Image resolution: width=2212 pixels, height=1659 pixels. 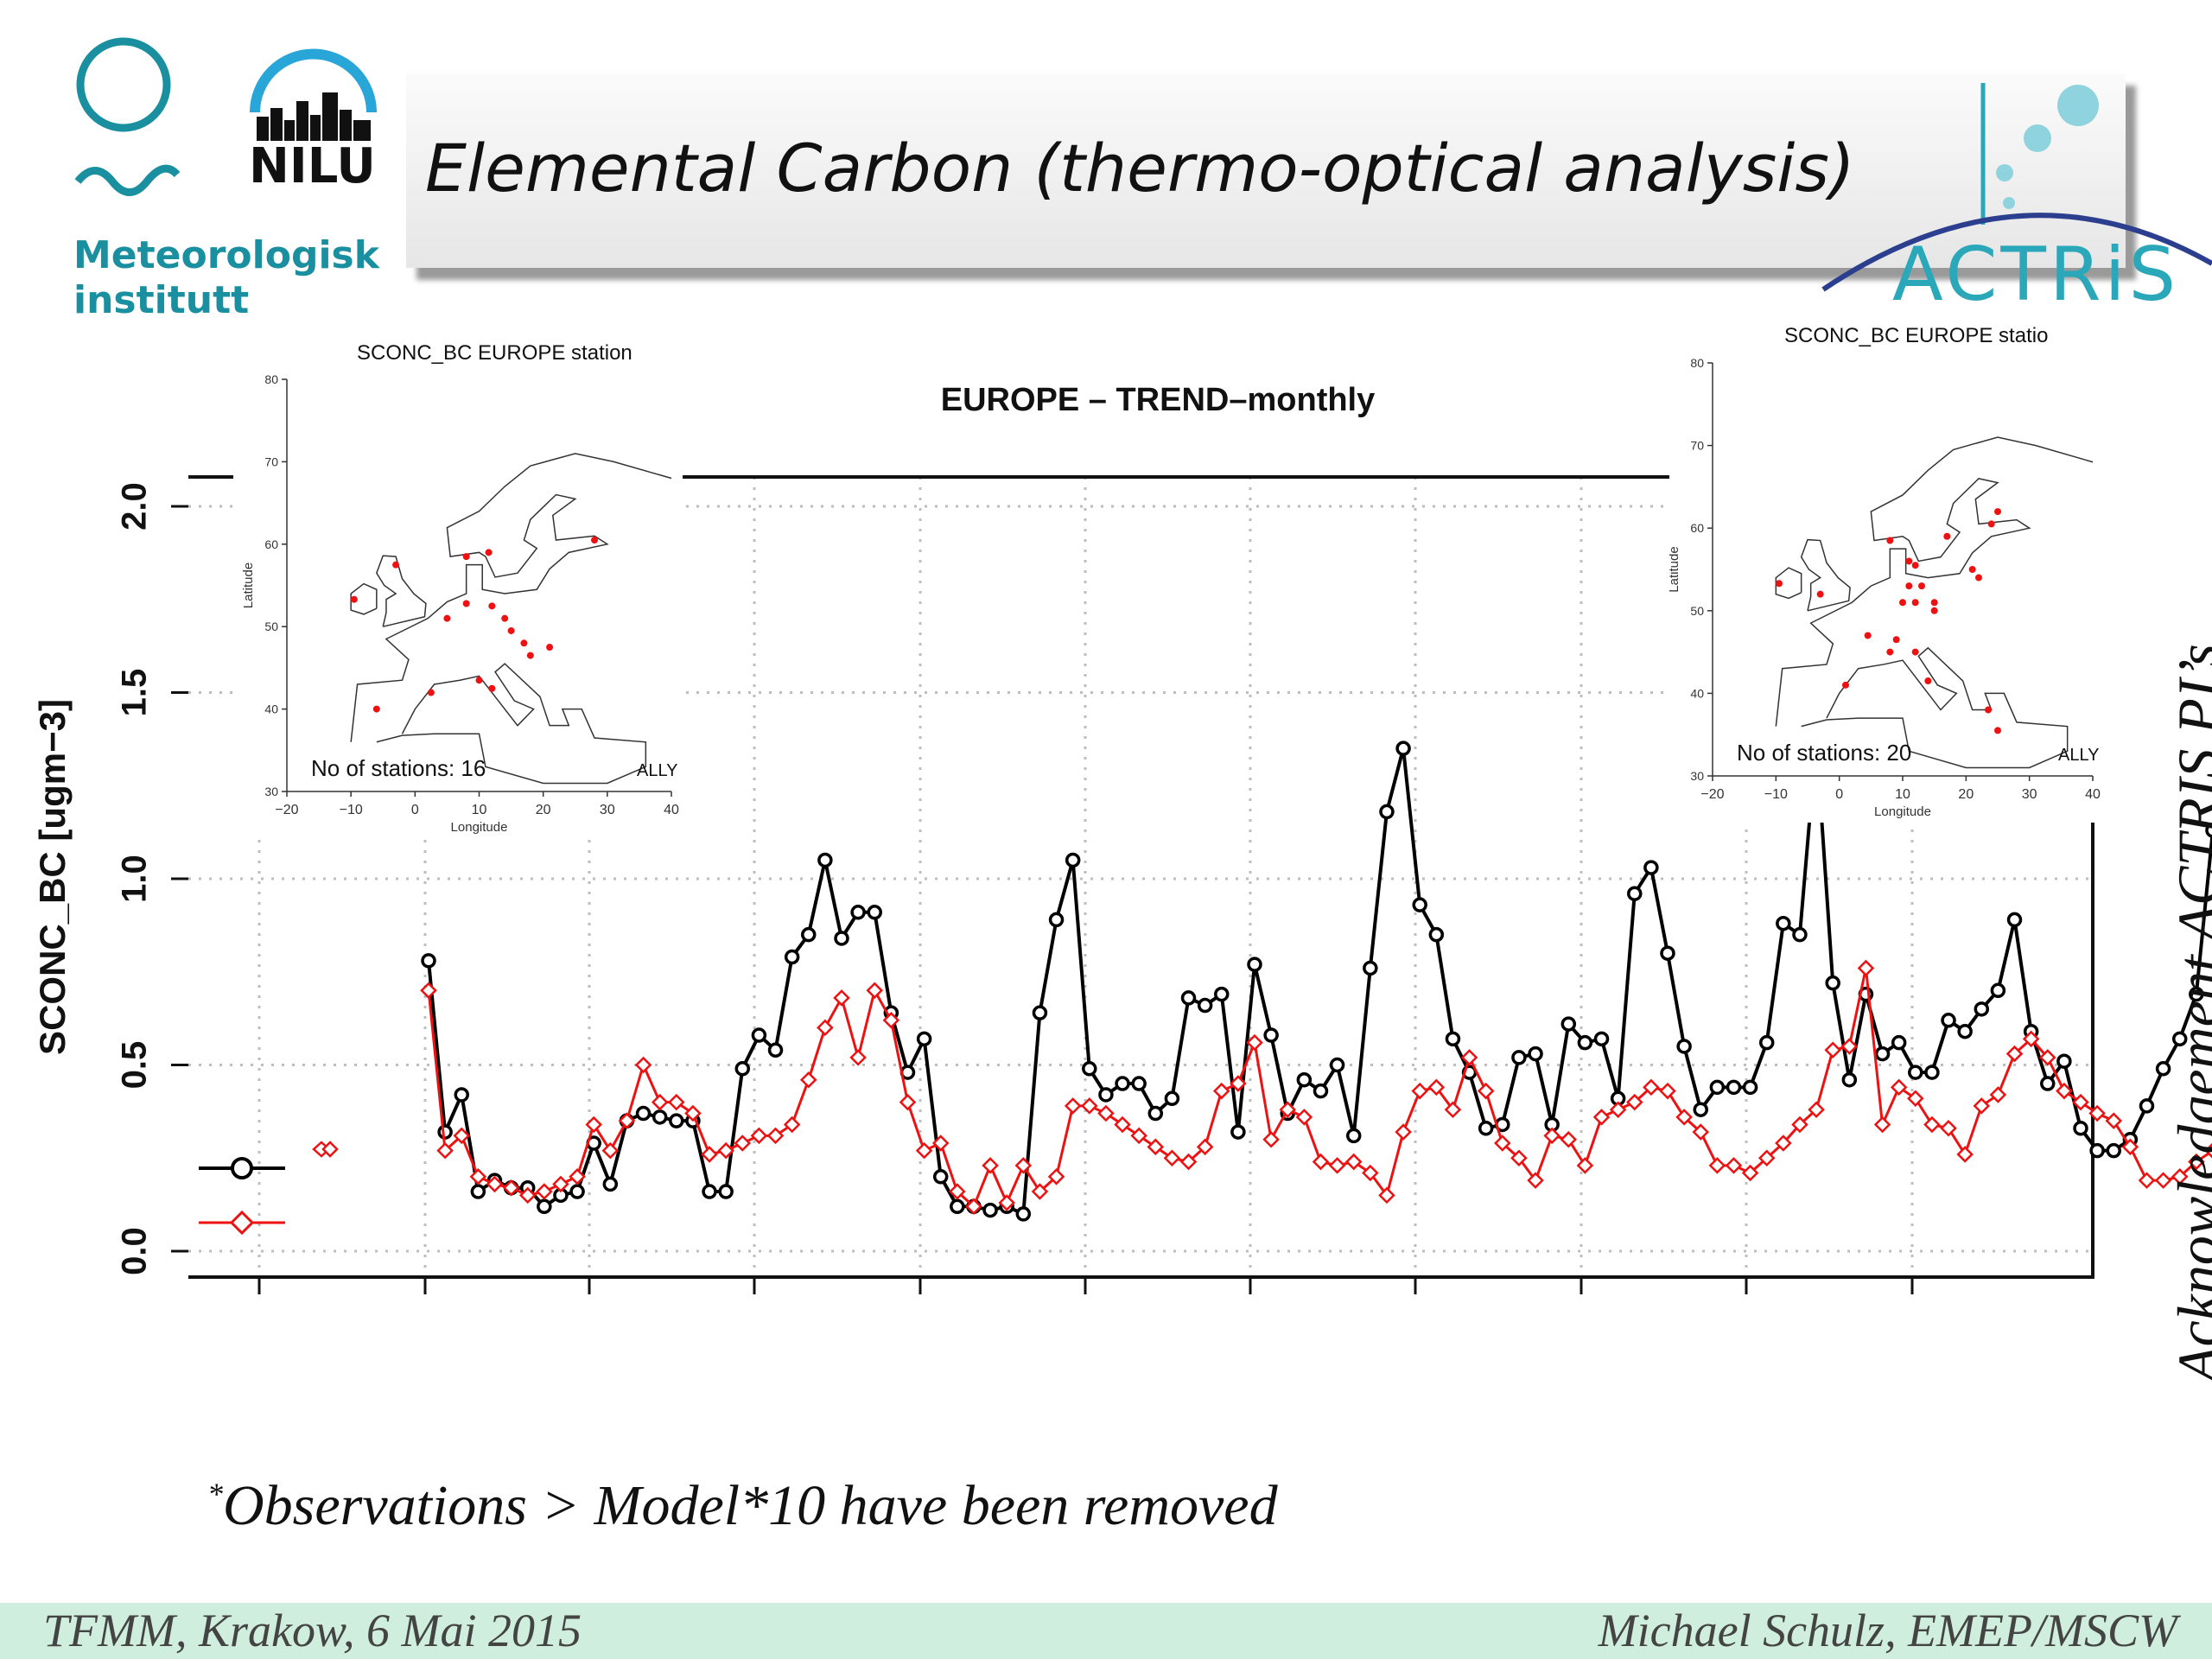 What do you see at coordinates (2188, 1013) in the screenshot?
I see `acknowledgement-text: Acknowledgement ACTRIS PI’s` at bounding box center [2188, 1013].